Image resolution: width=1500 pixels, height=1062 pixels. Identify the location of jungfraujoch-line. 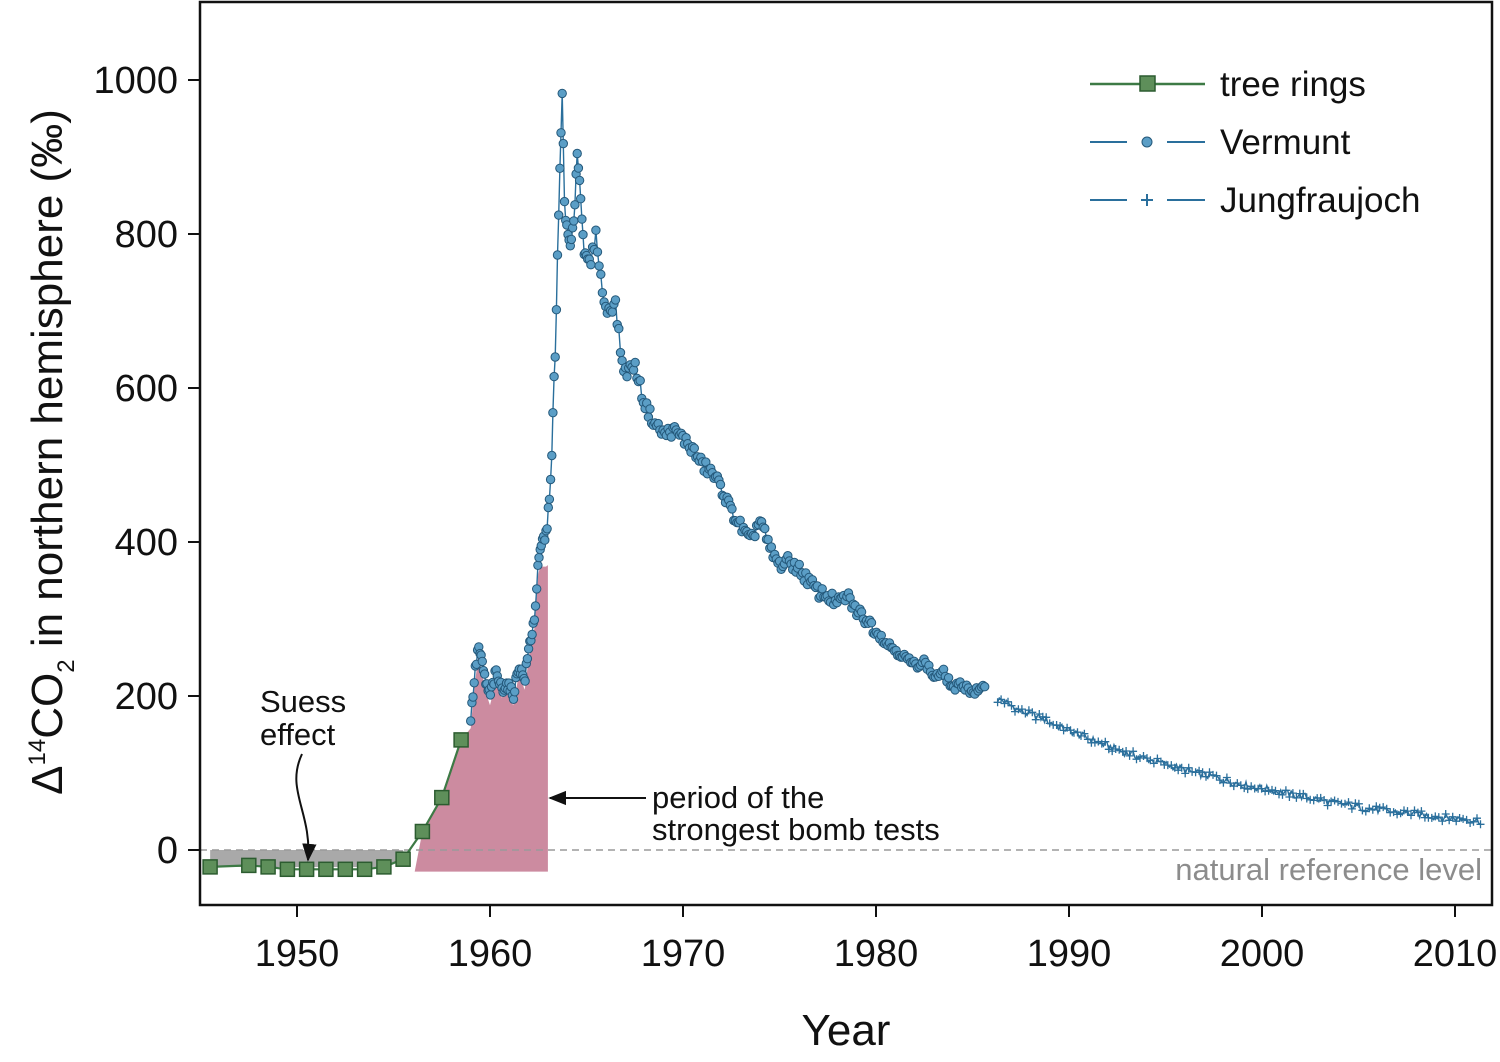
(1238, 760).